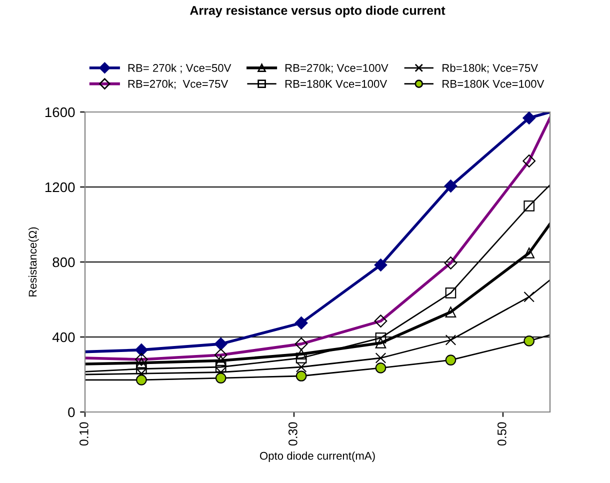  What do you see at coordinates (501, 434) in the screenshot?
I see `x-tick-label: 0.50` at bounding box center [501, 434].